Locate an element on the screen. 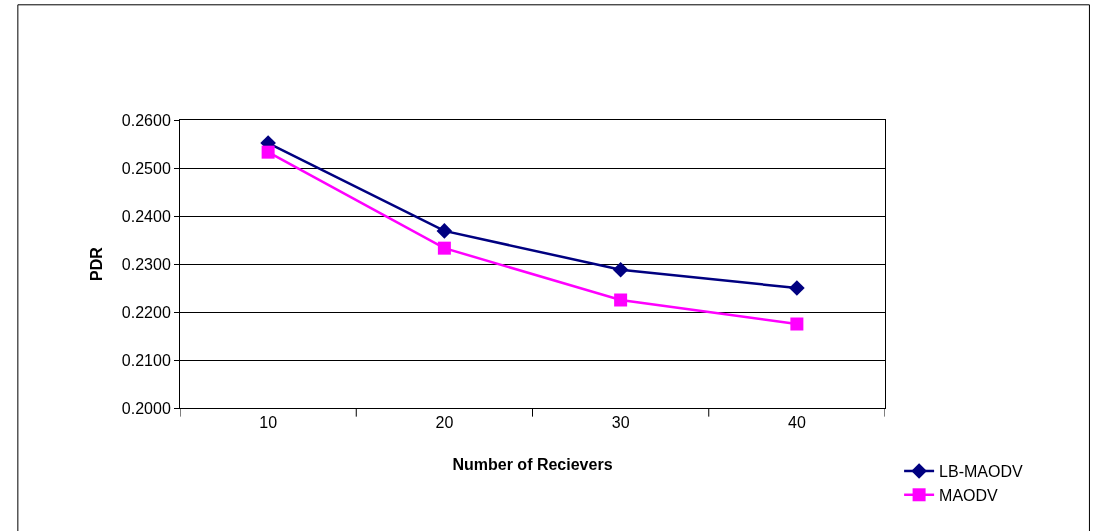 This screenshot has height=531, width=1107. y-tick-label: 0.2600 is located at coordinates (146, 120).